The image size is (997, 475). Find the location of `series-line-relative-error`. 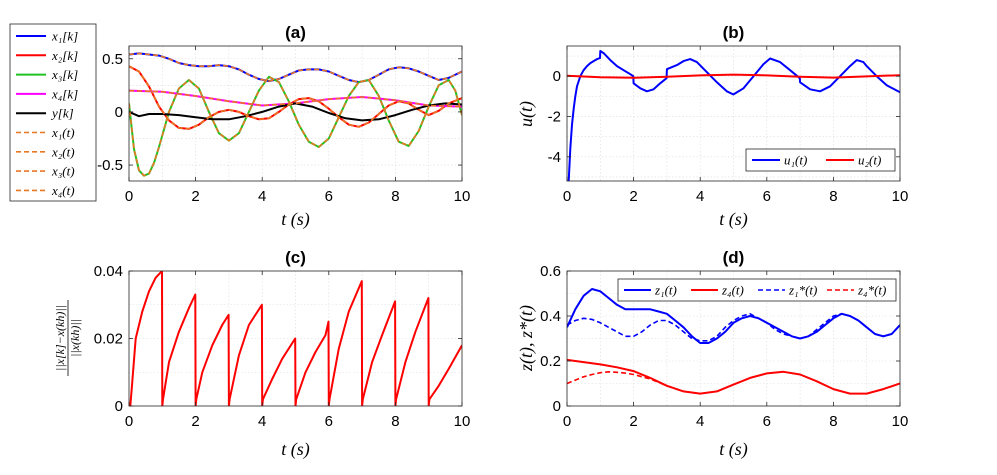

series-line-relative-error is located at coordinates (295, 338).